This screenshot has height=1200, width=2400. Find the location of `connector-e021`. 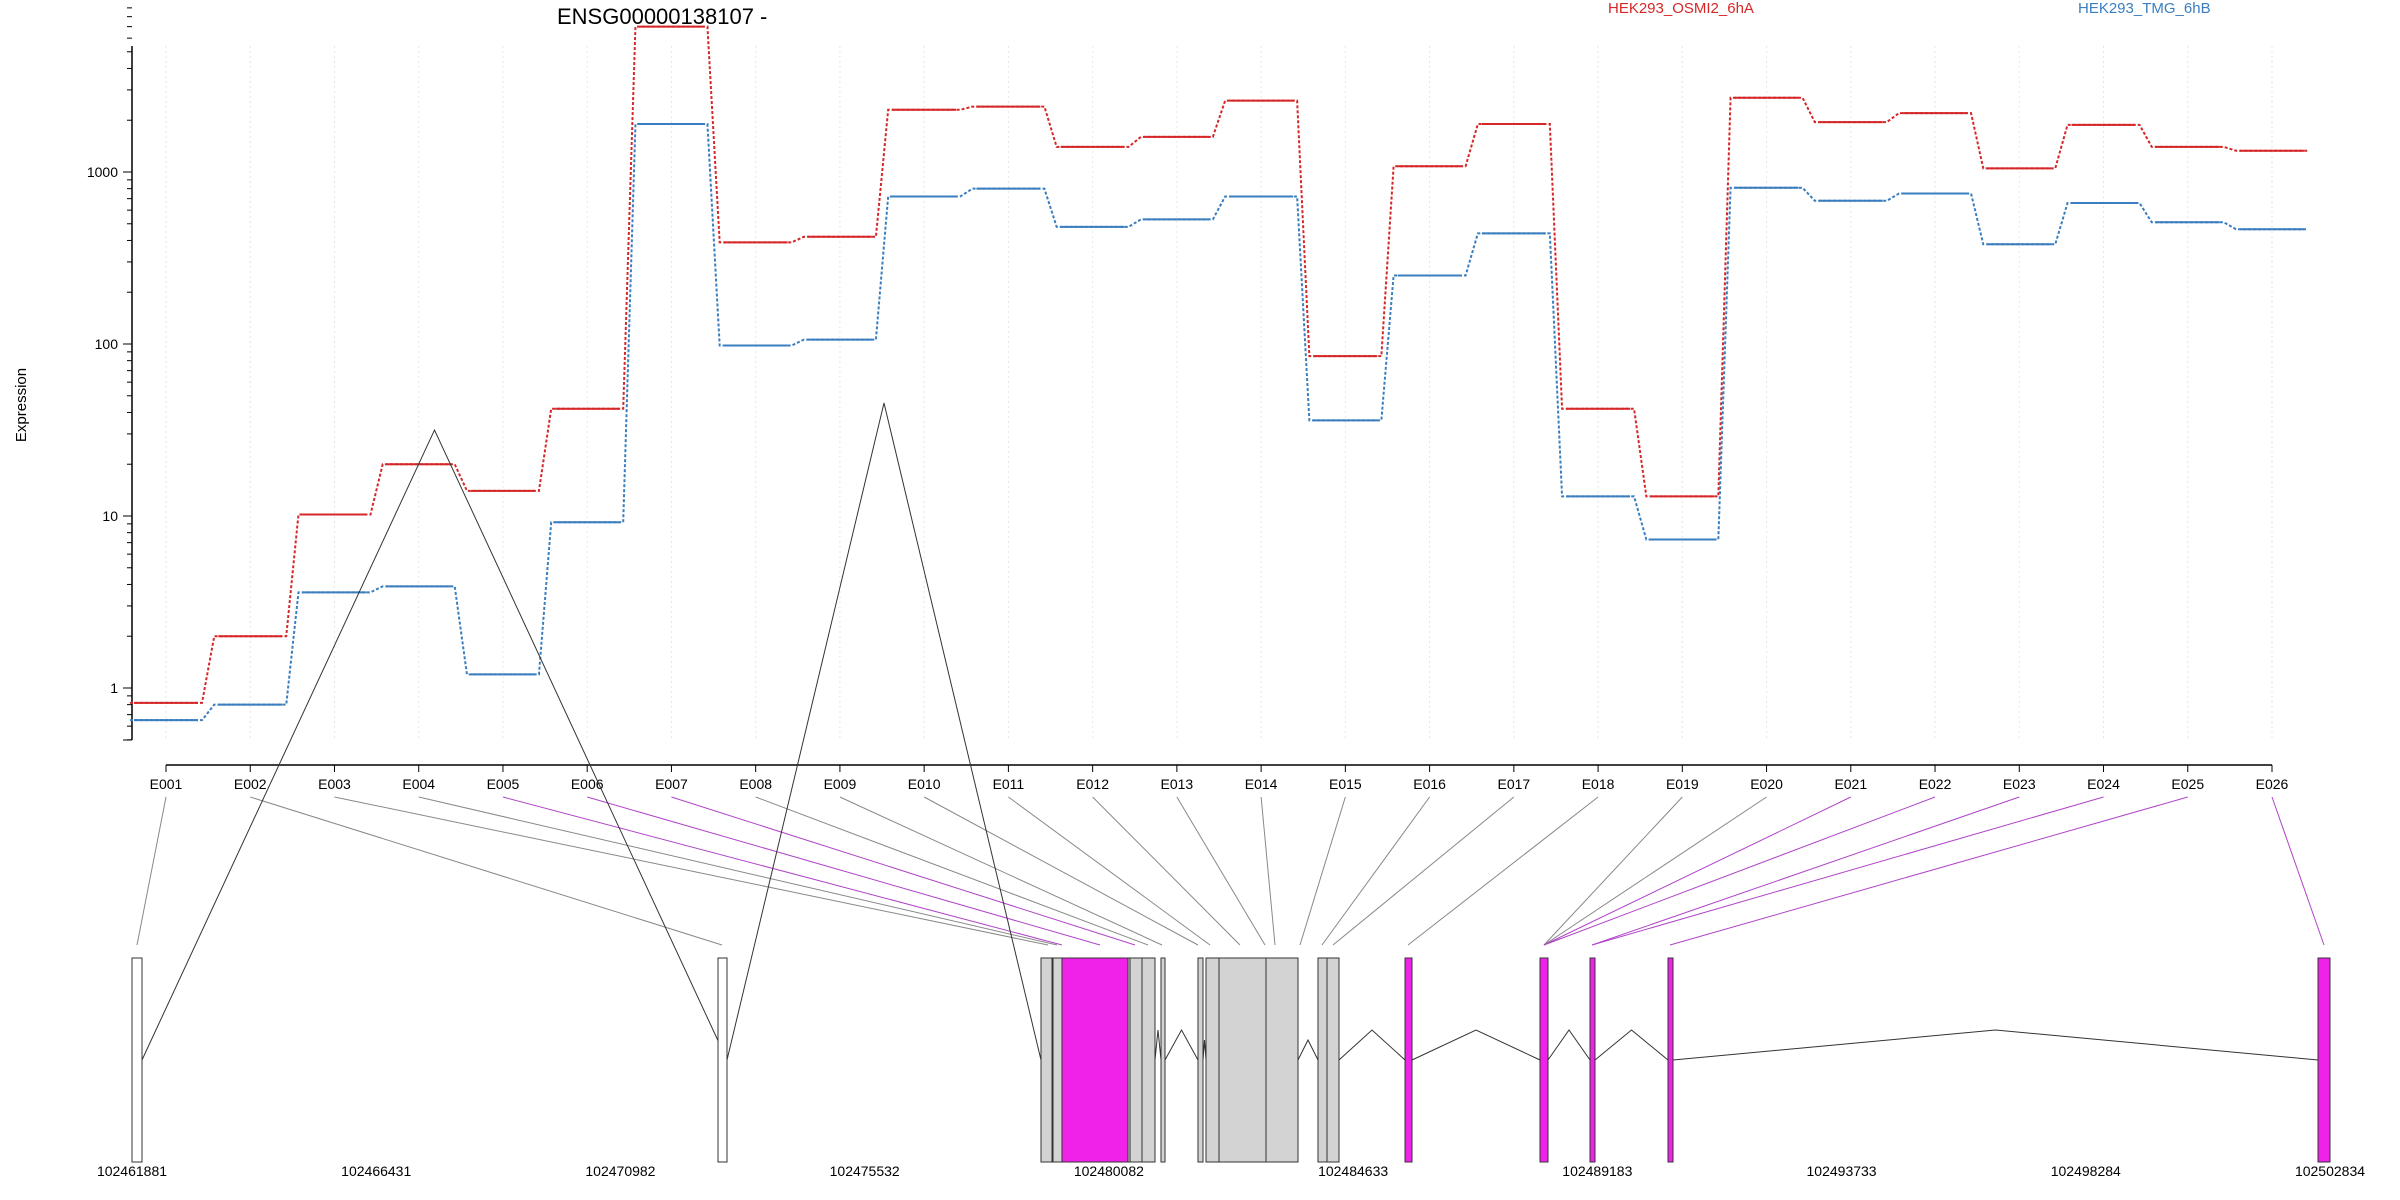

connector-e021 is located at coordinates (1697, 871).